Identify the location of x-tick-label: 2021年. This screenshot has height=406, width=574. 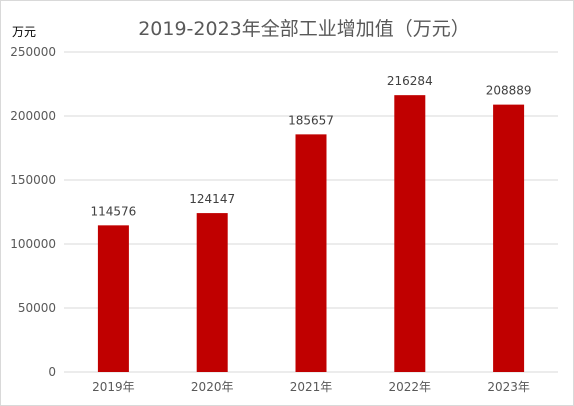
(311, 387).